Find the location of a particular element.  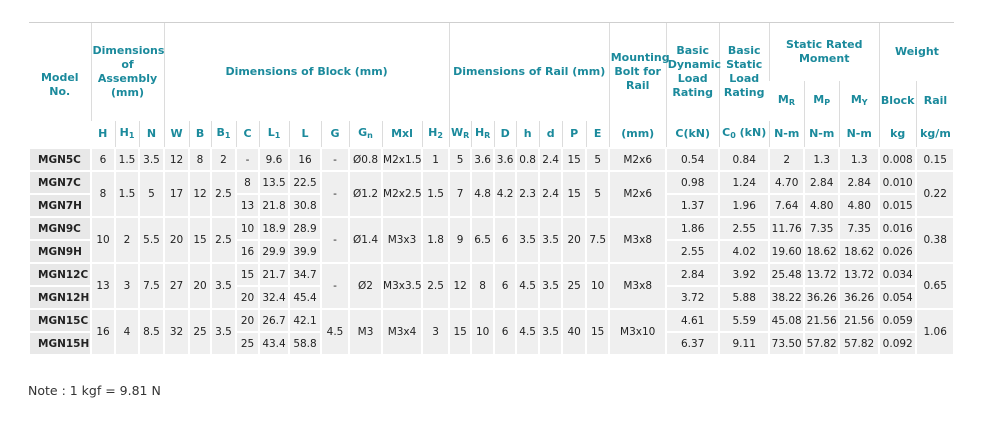

column-header: L is located at coordinates (305, 134).